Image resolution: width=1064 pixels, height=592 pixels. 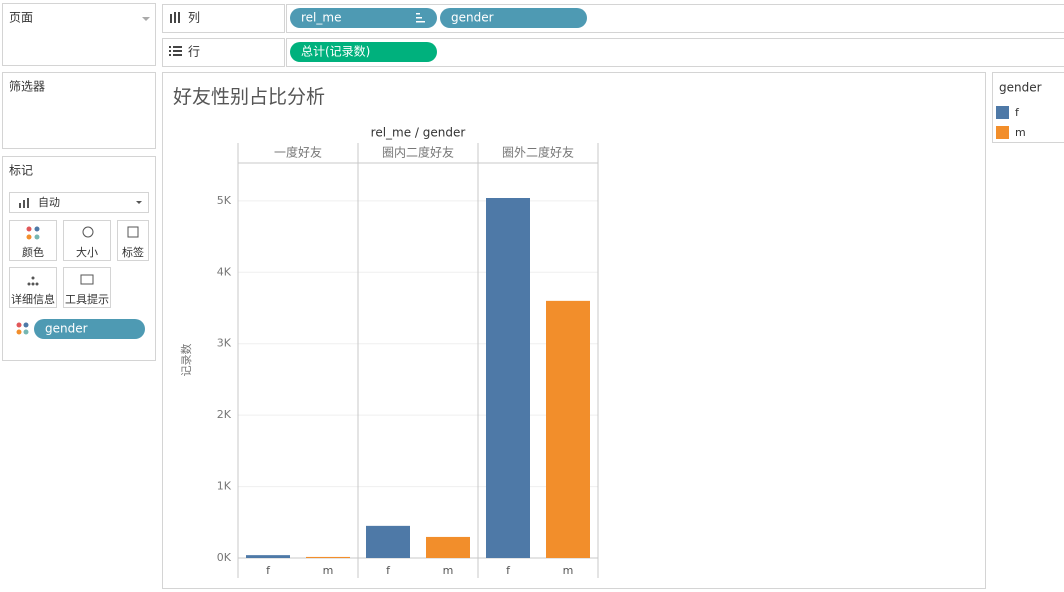 What do you see at coordinates (87, 252) in the screenshot?
I see `button-label: 大小` at bounding box center [87, 252].